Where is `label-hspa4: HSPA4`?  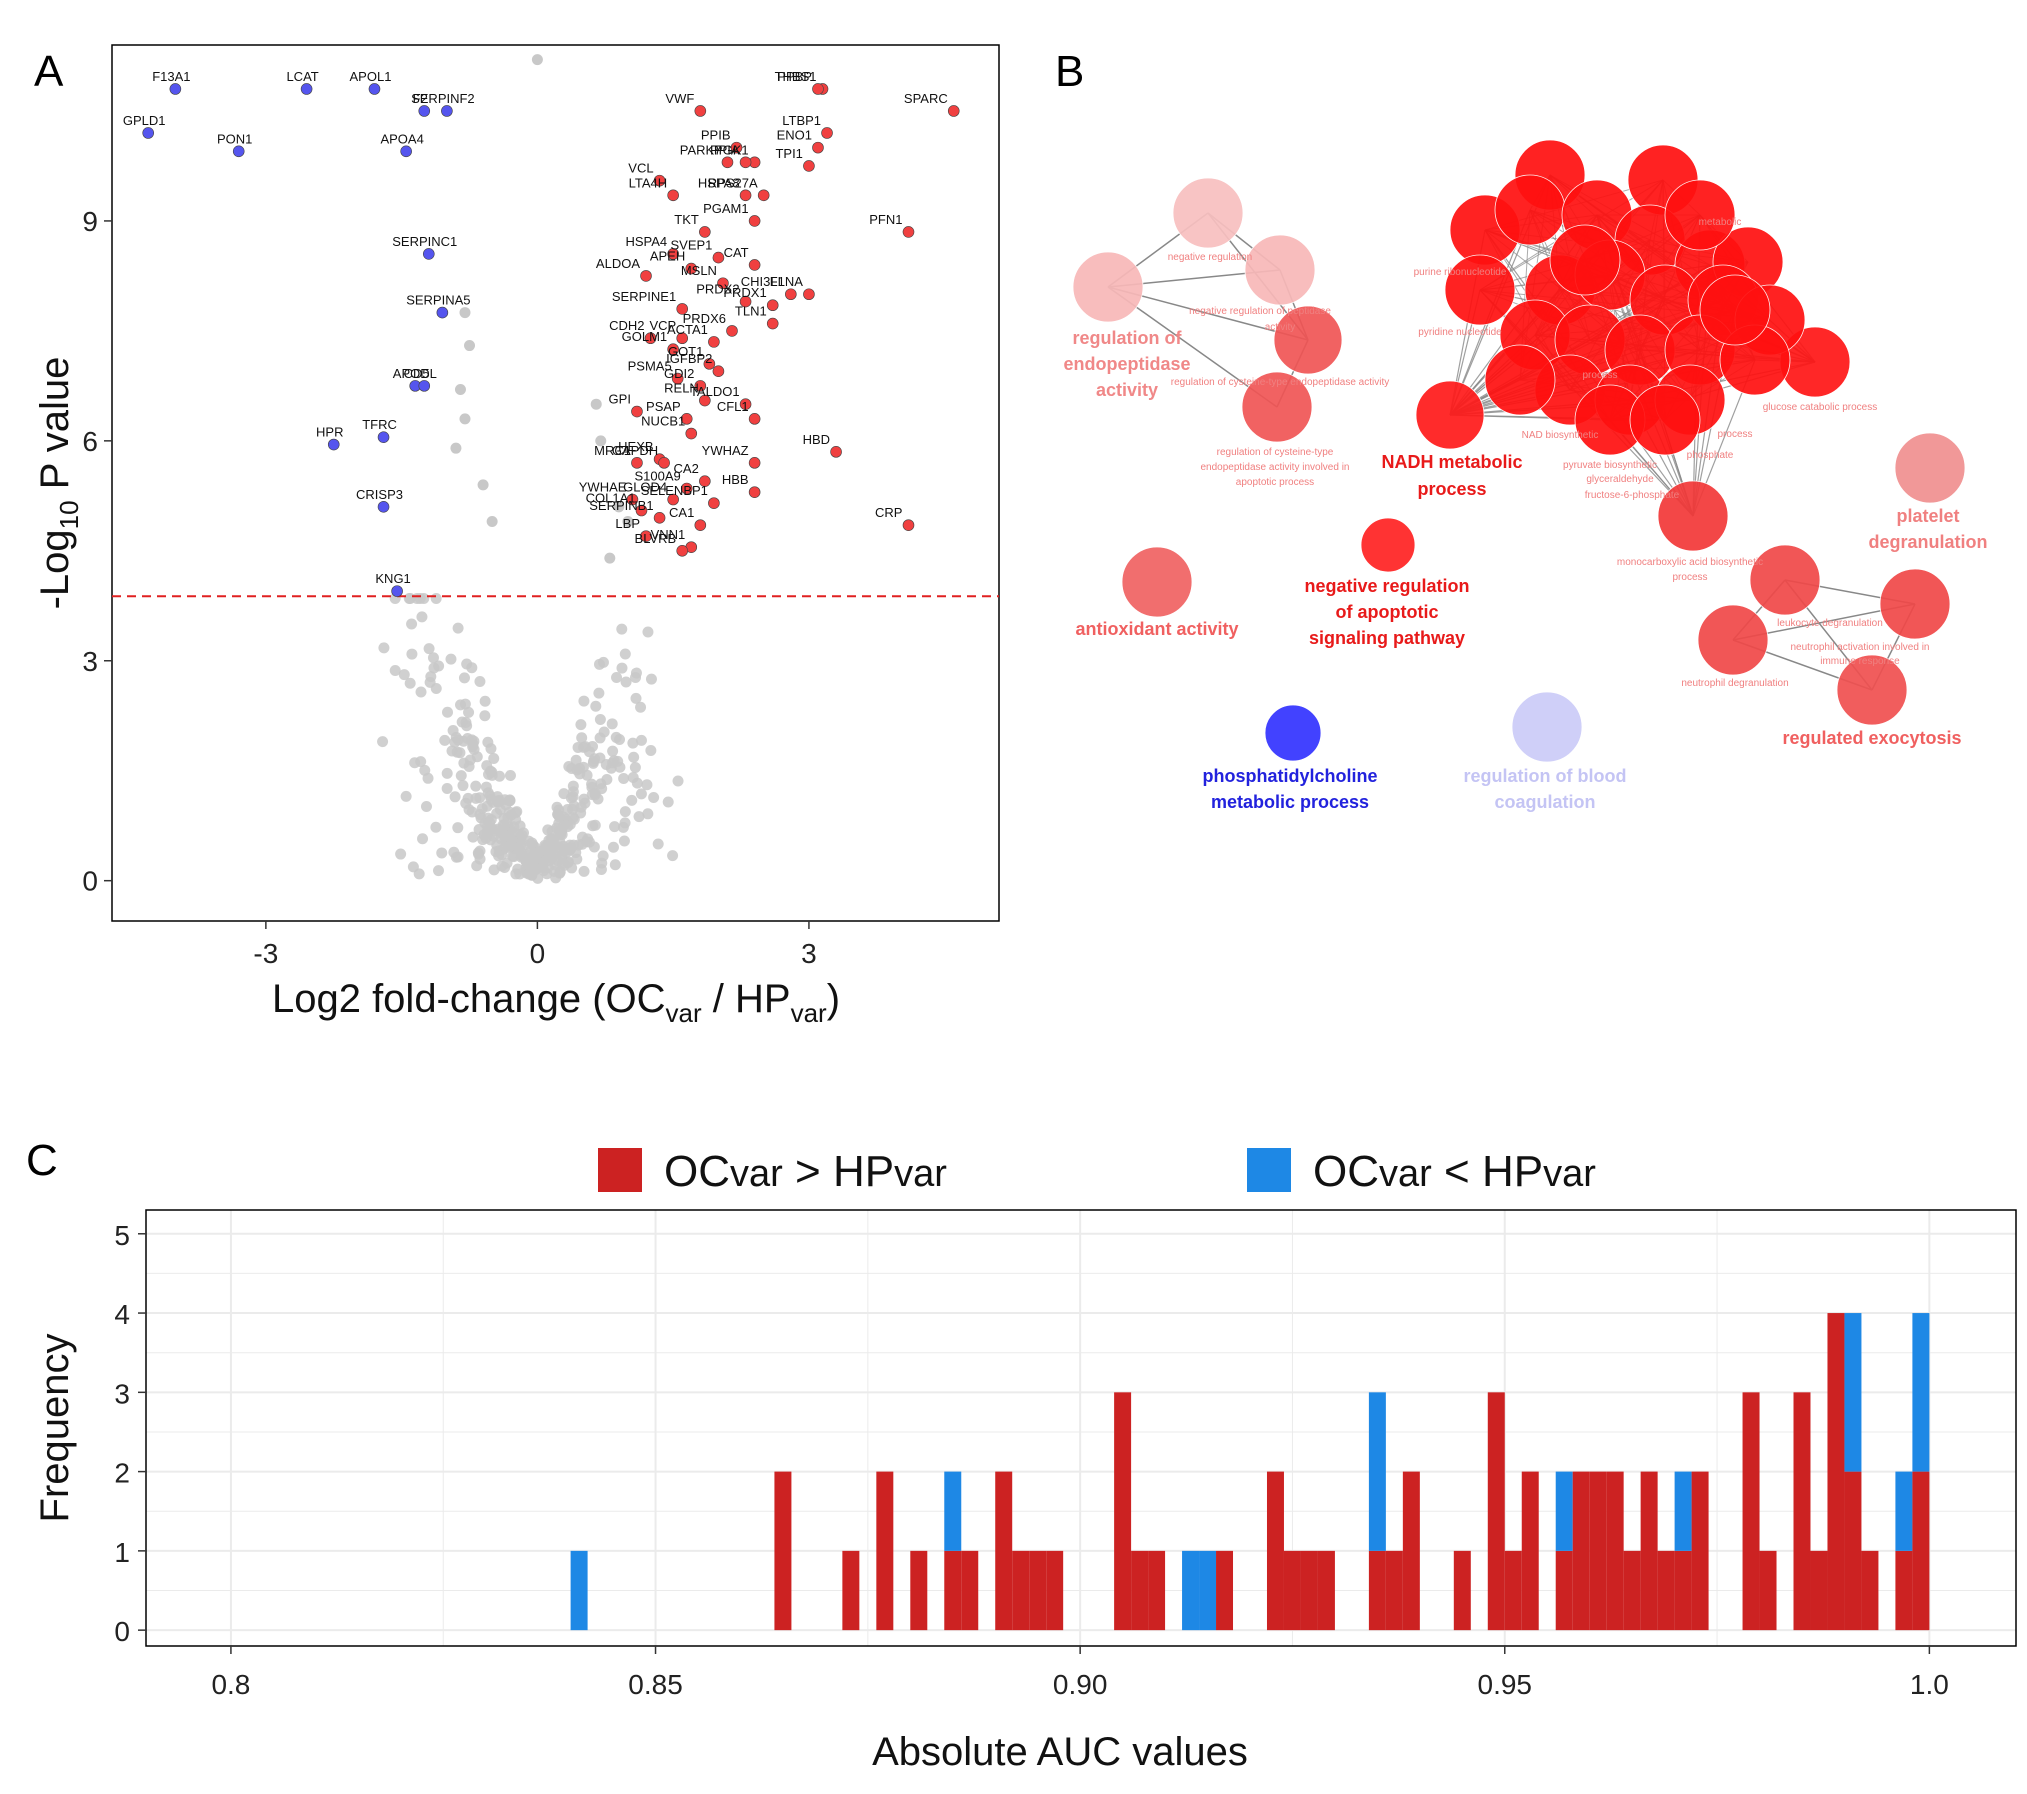
label-hspa4: HSPA4 is located at coordinates (646, 241).